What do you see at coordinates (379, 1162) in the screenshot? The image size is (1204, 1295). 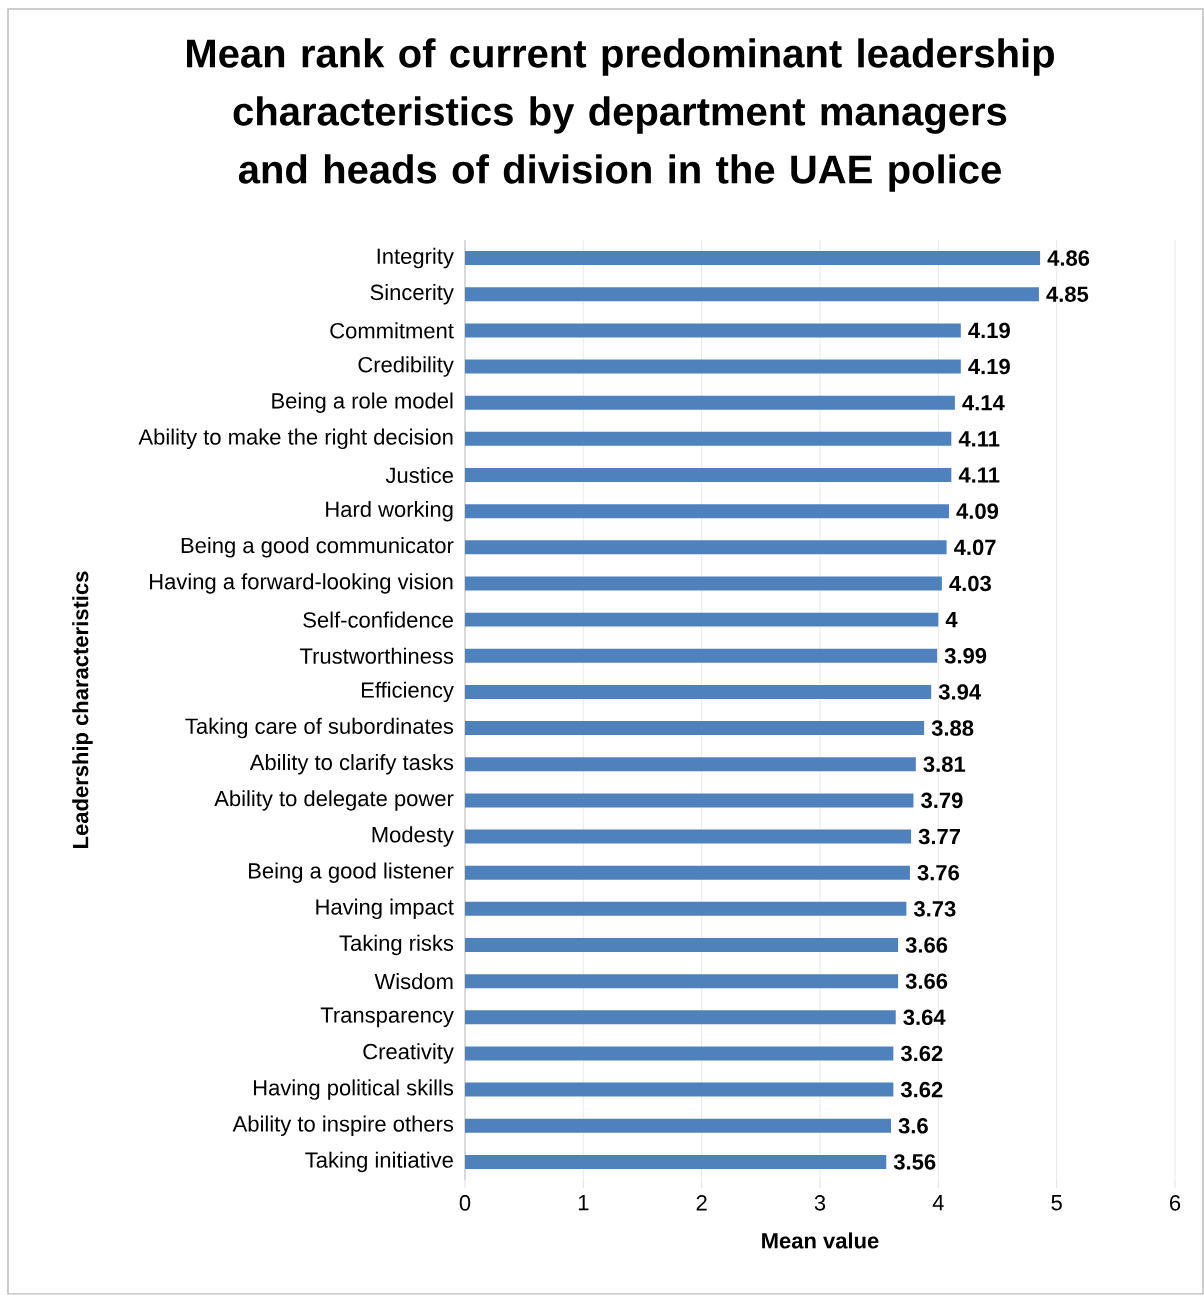 I see `y-tick-label: Taking initiative` at bounding box center [379, 1162].